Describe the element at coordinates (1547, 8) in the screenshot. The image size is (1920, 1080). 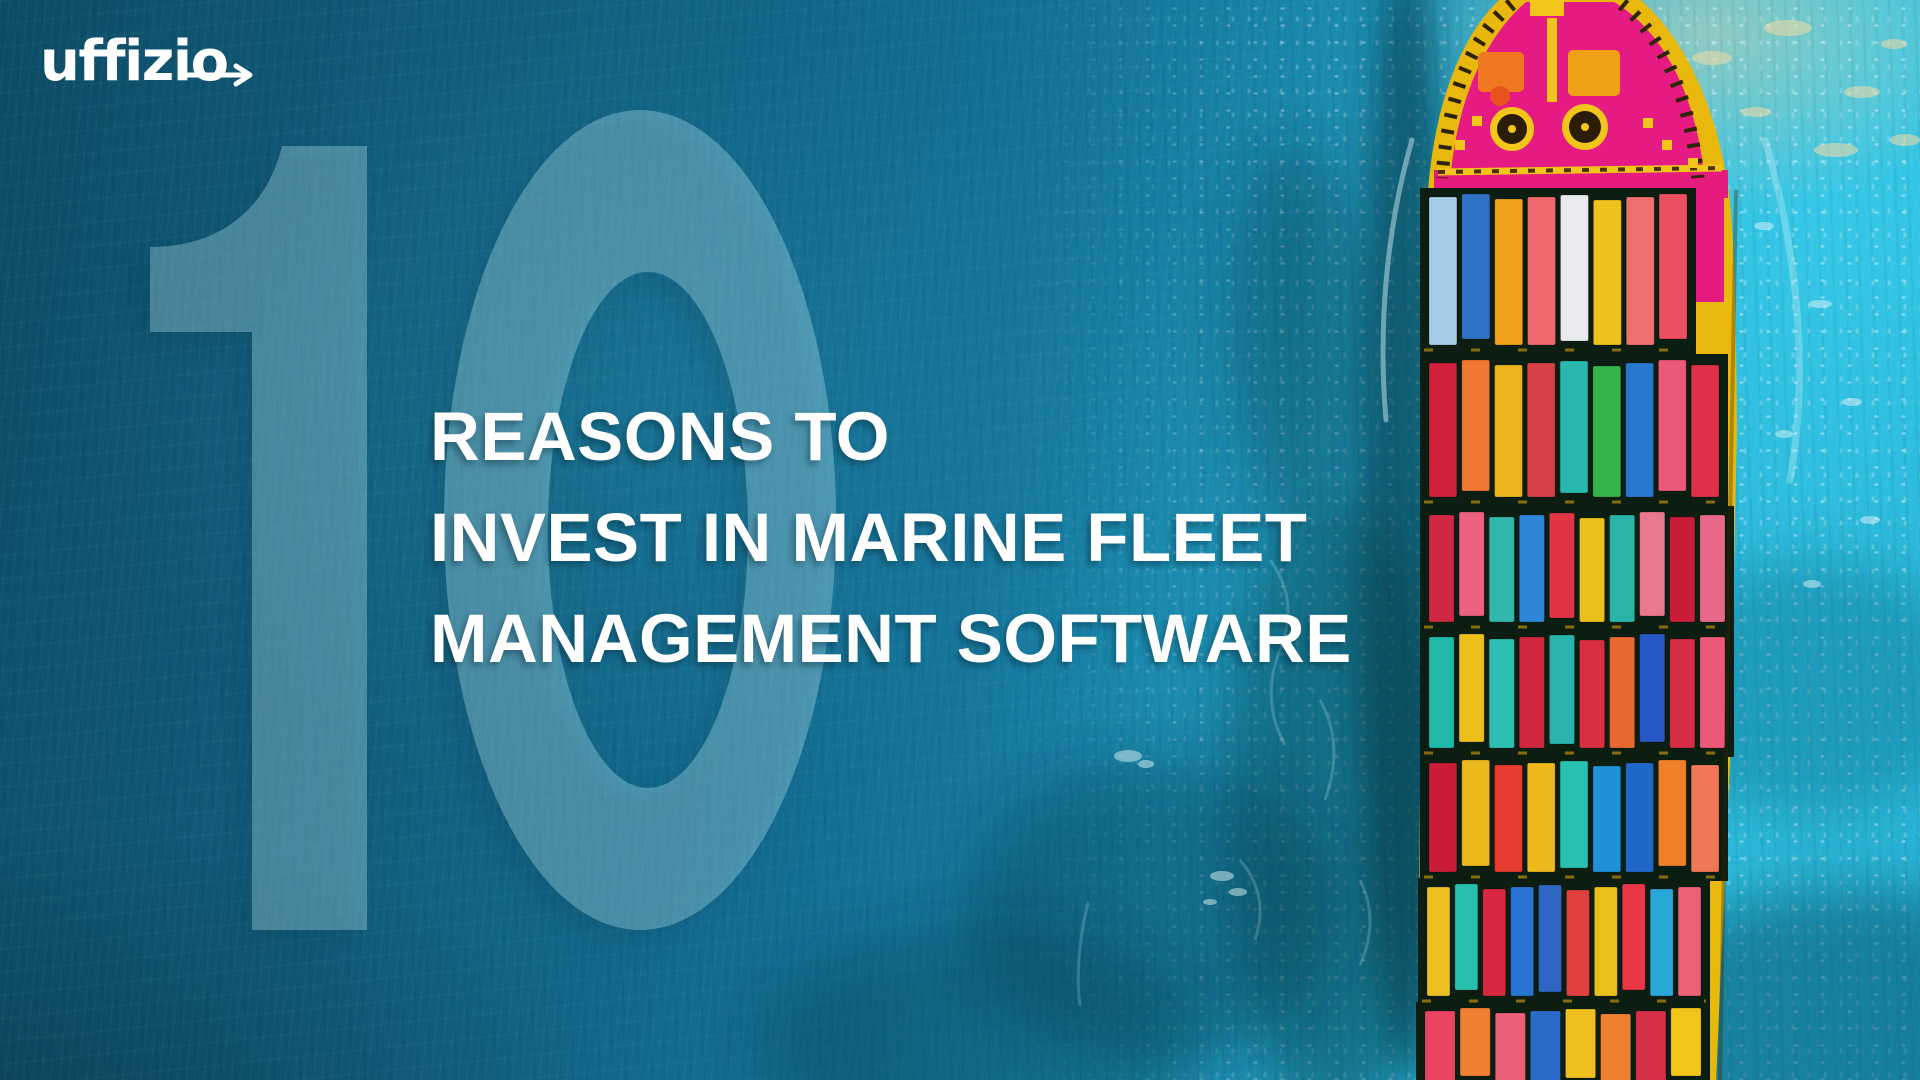
I see `bow-tip-box` at that location.